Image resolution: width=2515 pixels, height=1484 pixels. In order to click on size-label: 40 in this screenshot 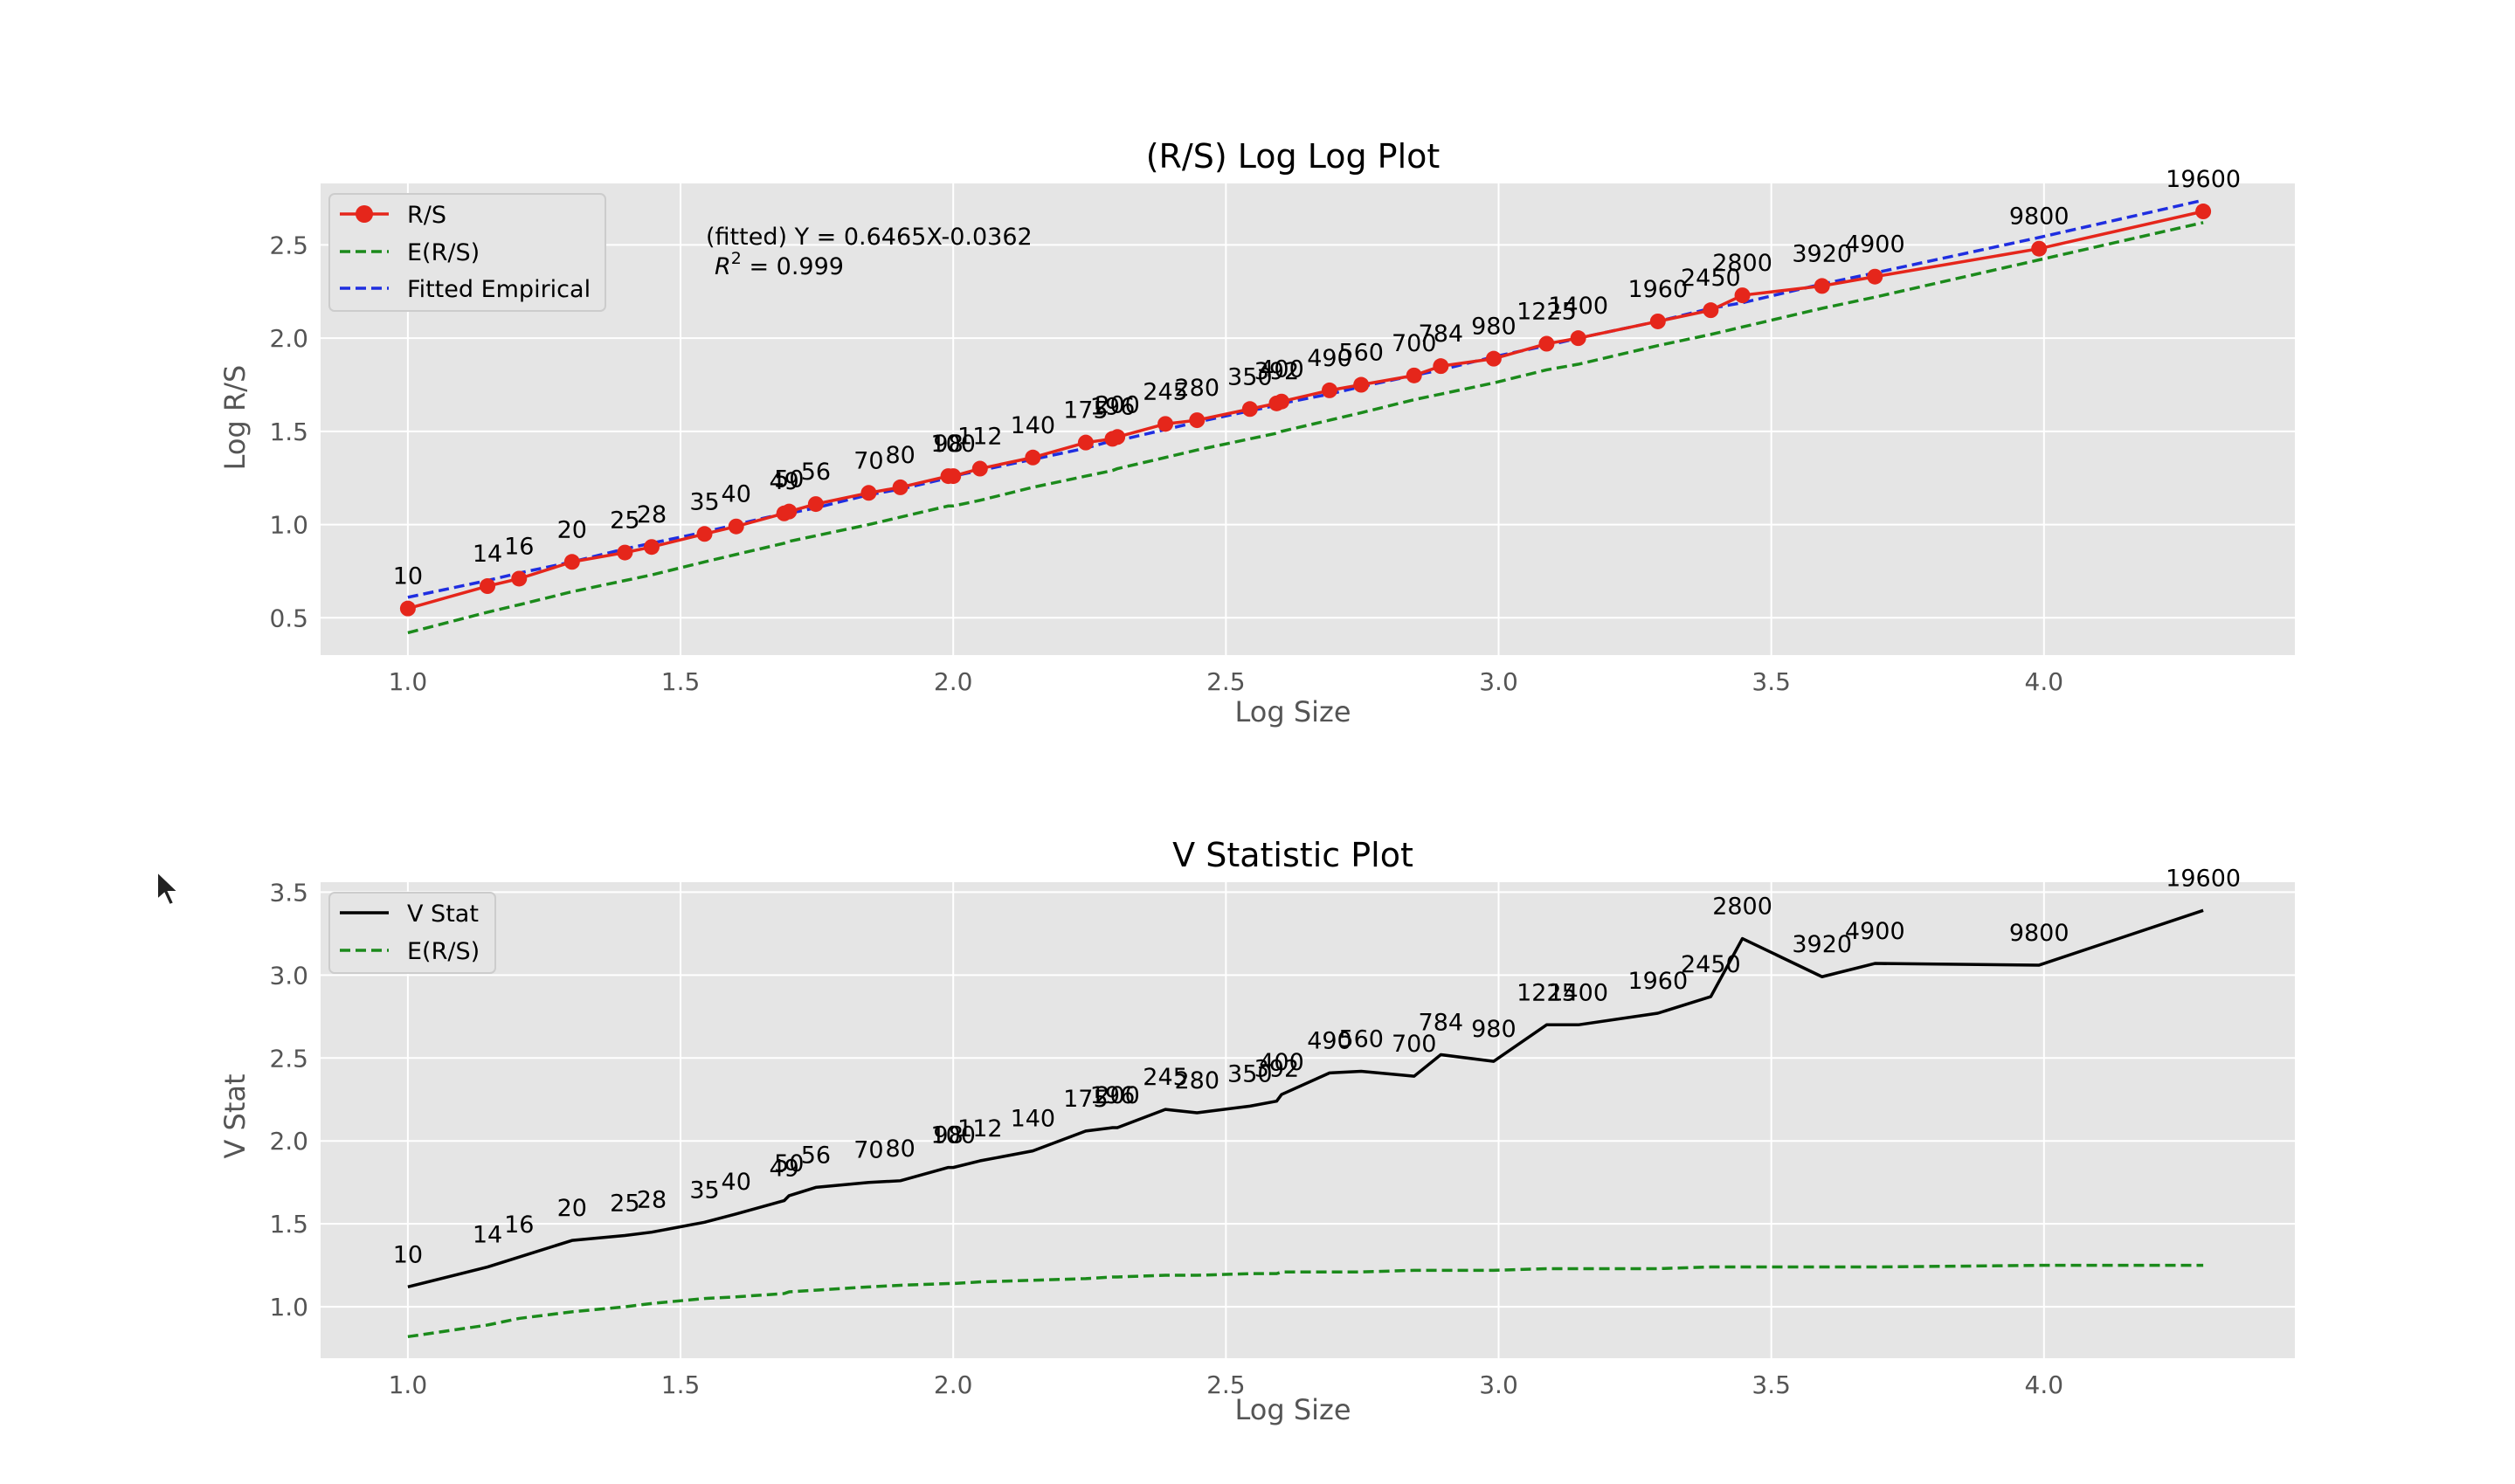, I will do `click(736, 1182)`.